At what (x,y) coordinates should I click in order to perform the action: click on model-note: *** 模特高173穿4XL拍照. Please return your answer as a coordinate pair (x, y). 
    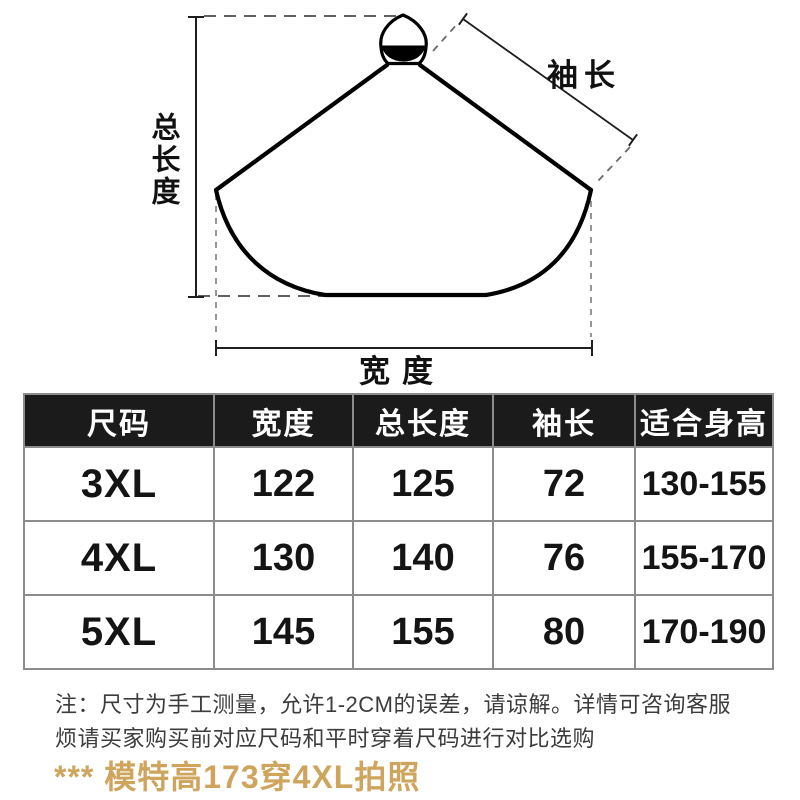
    Looking at the image, I should click on (237, 777).